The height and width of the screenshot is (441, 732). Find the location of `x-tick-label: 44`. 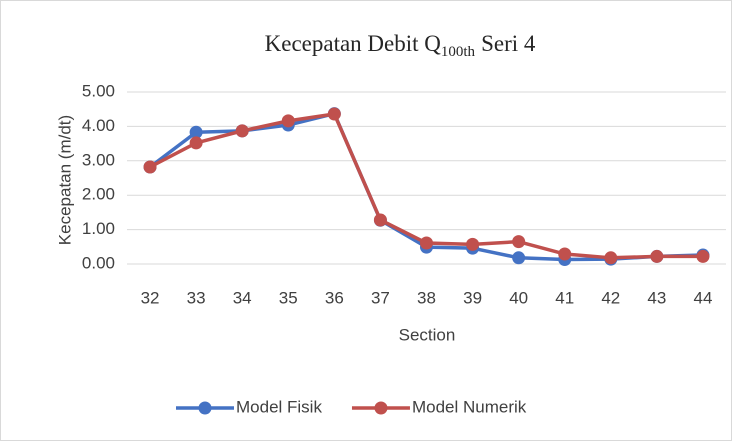

x-tick-label: 44 is located at coordinates (703, 297).